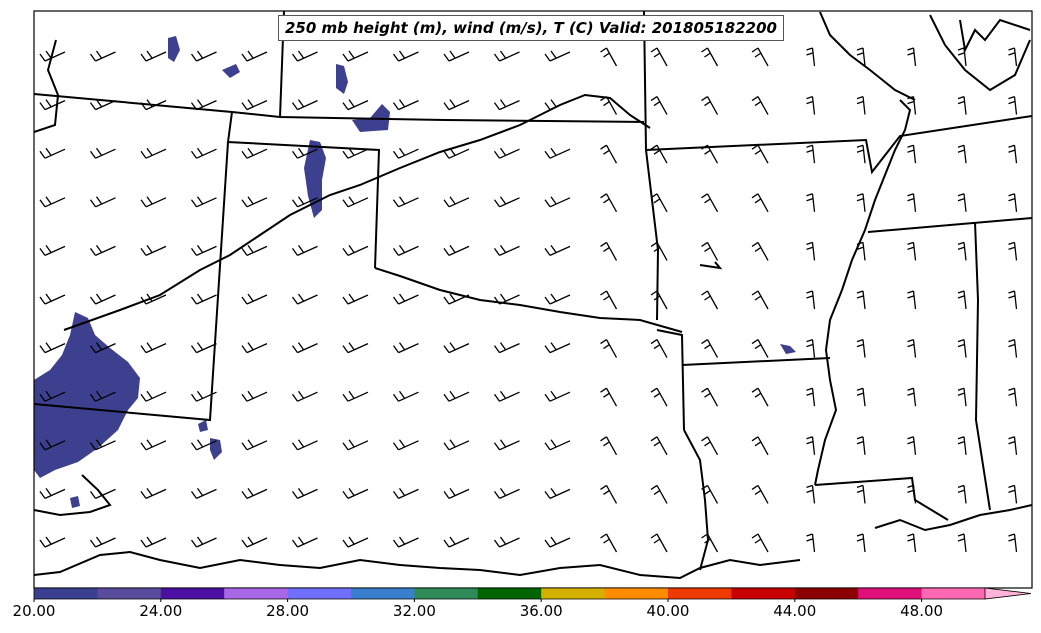 The width and height of the screenshot is (1041, 633). I want to click on colorbar-tick-label: 40.00, so click(668, 611).